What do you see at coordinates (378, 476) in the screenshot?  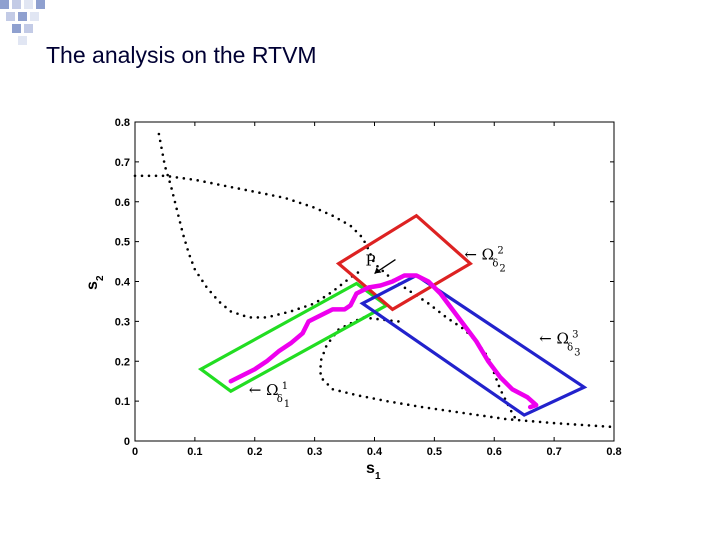 I see `x-axis-label-sub: 1` at bounding box center [378, 476].